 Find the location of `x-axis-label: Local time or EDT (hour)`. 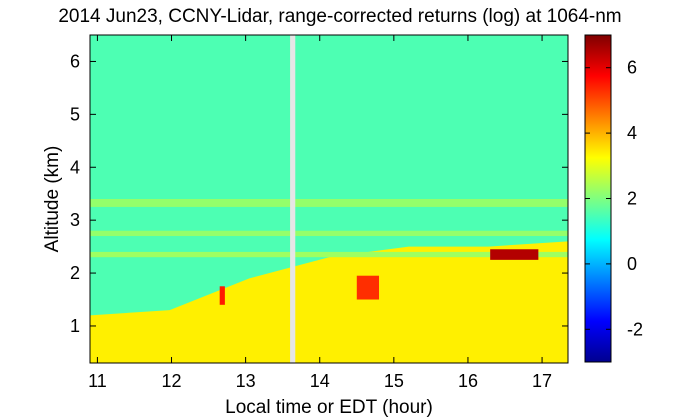

x-axis-label: Local time or EDT (hour) is located at coordinates (329, 407).